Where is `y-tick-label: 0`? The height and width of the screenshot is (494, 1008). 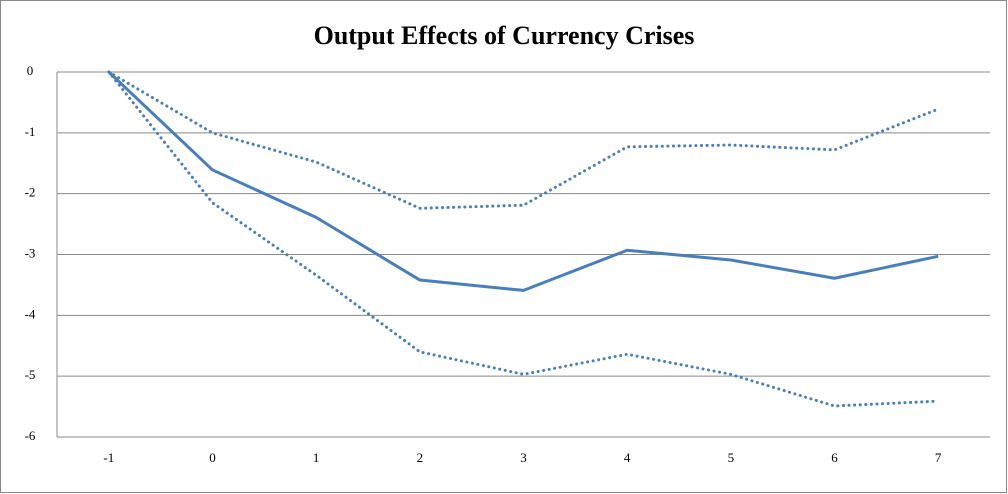 y-tick-label: 0 is located at coordinates (30, 70).